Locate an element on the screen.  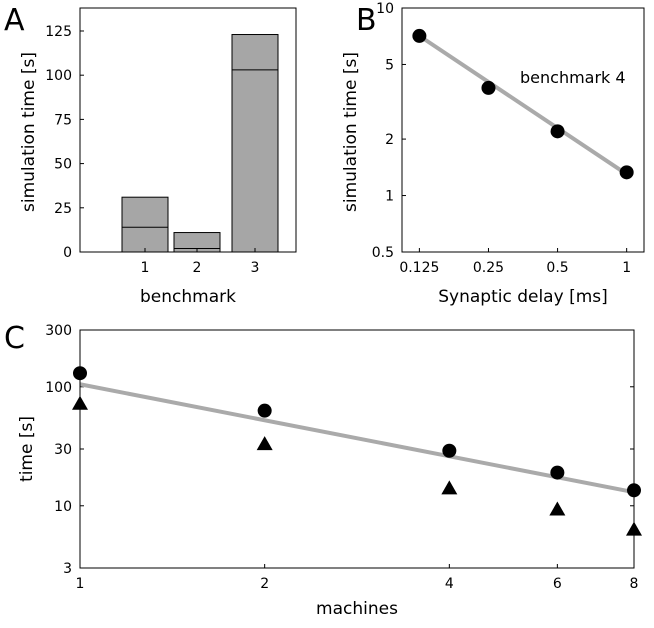
y-tick-label: 75 is located at coordinates (63, 120).